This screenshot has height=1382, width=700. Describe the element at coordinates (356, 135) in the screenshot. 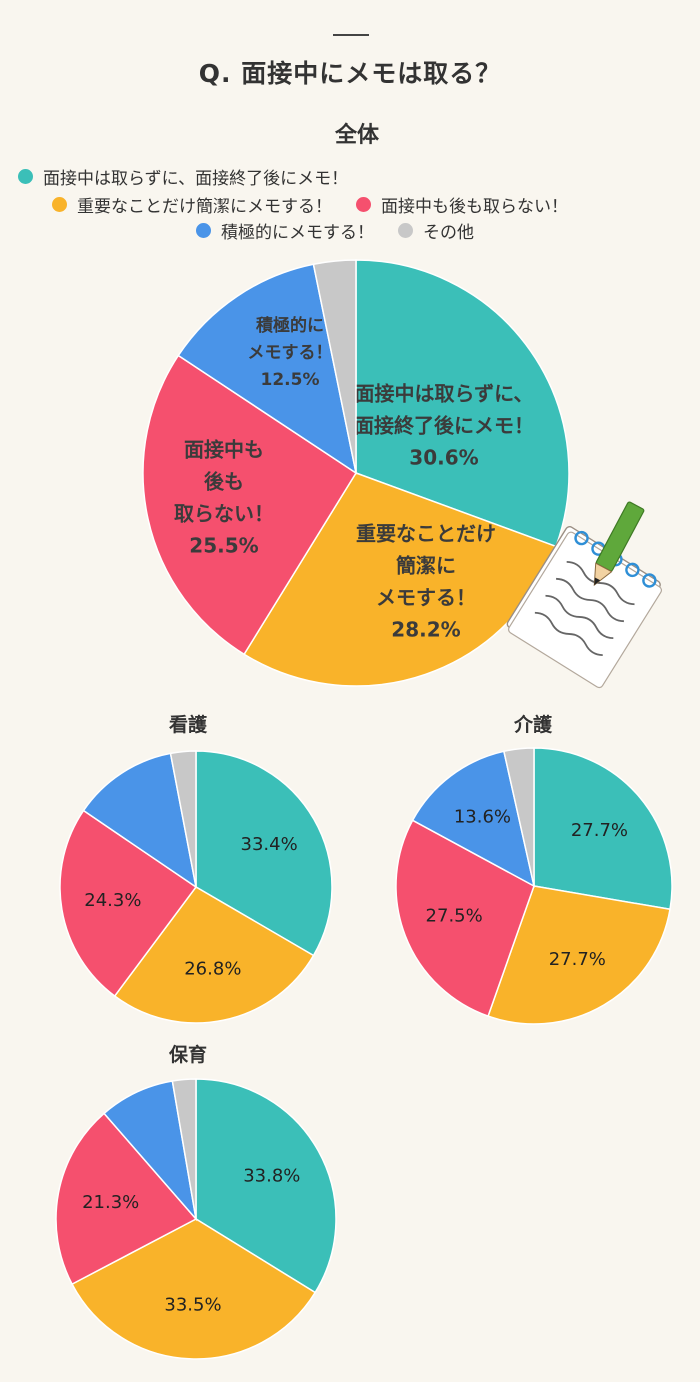

I see `chart-subtitle: 全体` at that location.